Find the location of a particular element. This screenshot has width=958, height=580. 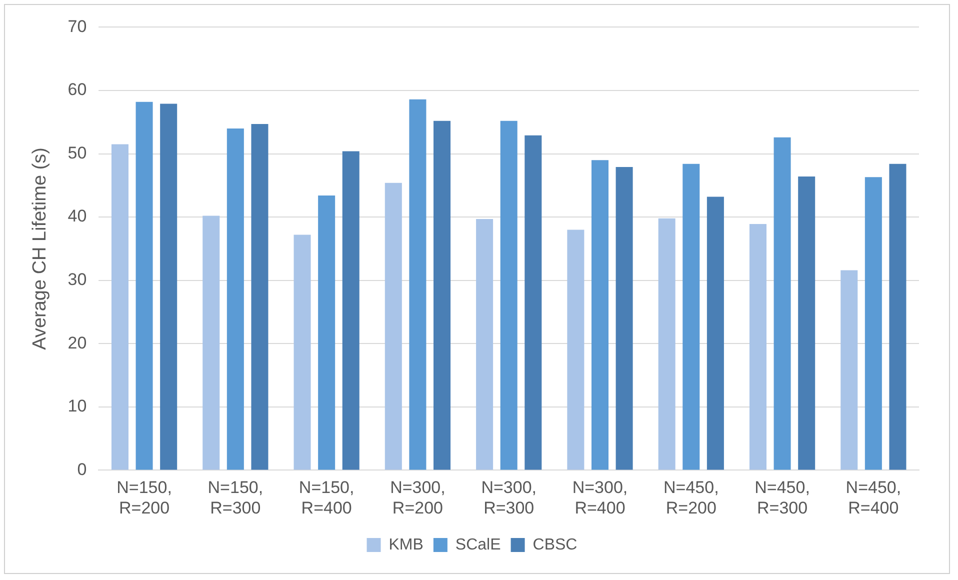

y-tick-label: 0 is located at coordinates (82, 469).